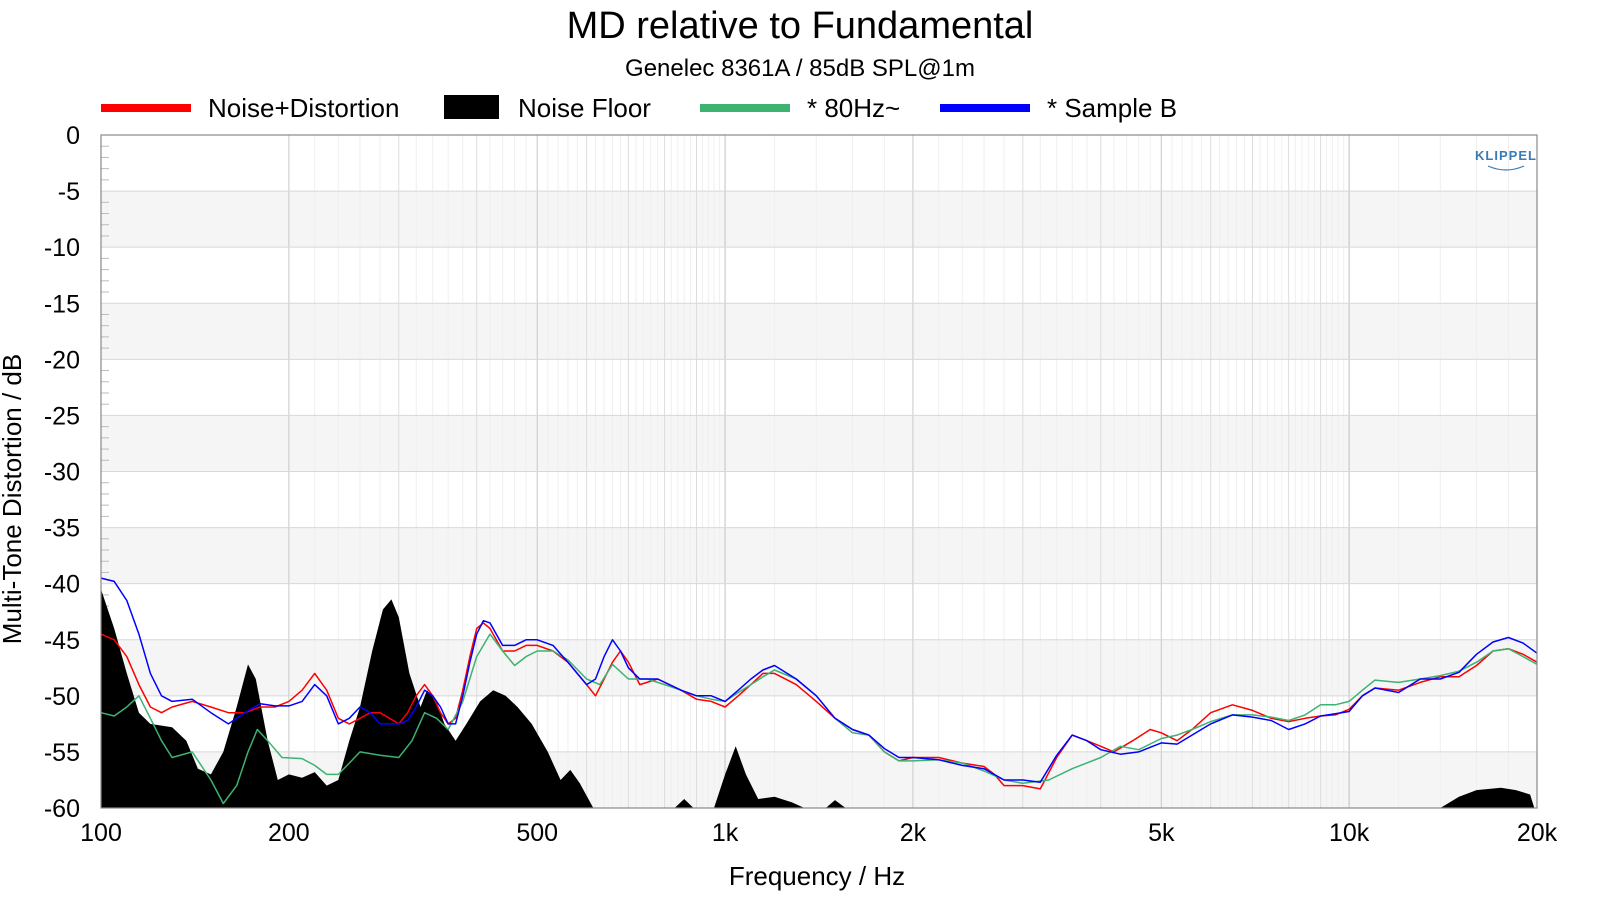 Image resolution: width=1600 pixels, height=900 pixels. What do you see at coordinates (62, 585) in the screenshot?
I see `y-tick-label: -40` at bounding box center [62, 585].